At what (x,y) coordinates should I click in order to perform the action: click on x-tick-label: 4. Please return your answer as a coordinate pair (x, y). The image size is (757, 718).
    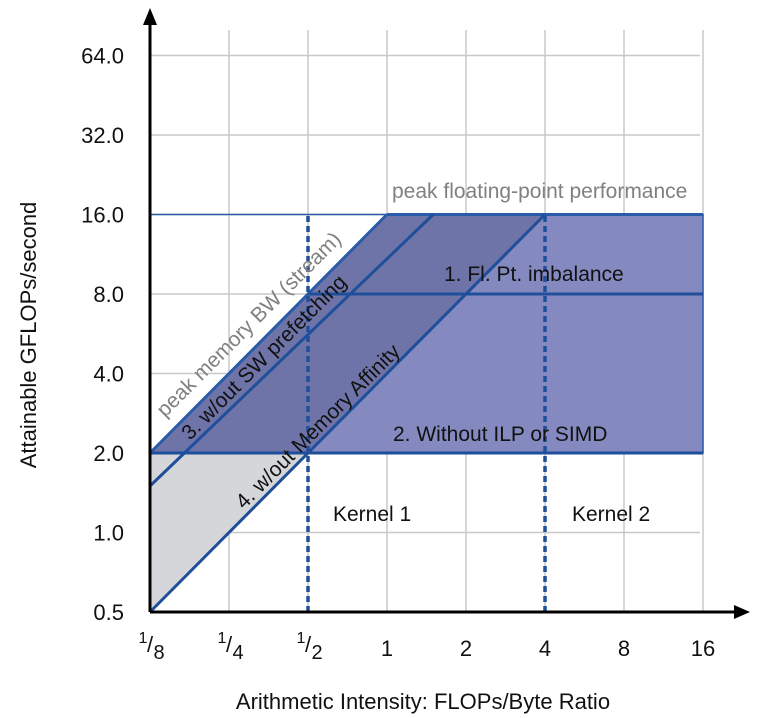
    Looking at the image, I should click on (545, 648).